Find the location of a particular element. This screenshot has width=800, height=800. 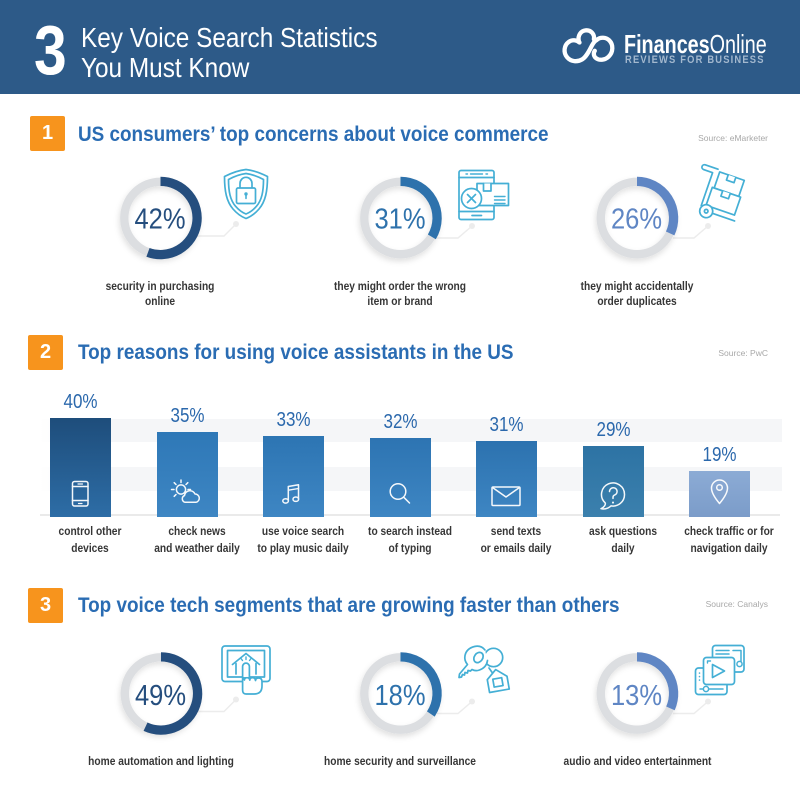

svg-text: 26% is located at coordinates (636, 218).